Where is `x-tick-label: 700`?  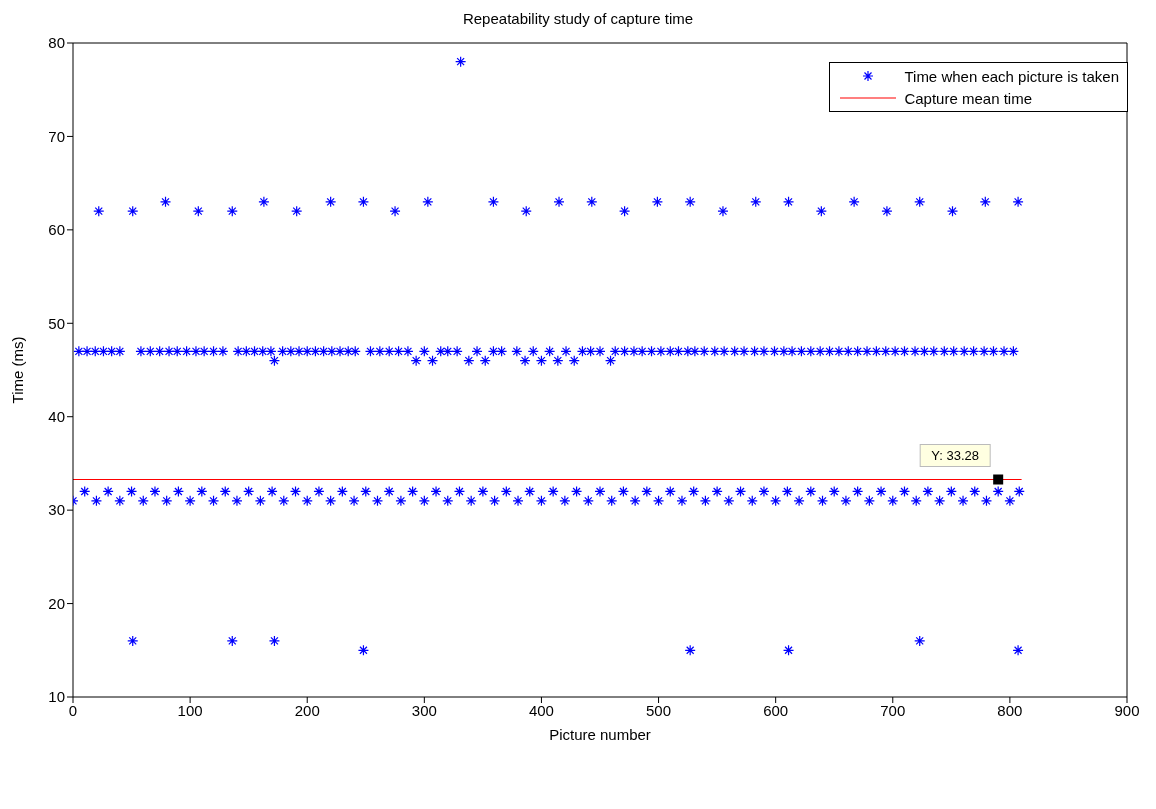
x-tick-label: 700 is located at coordinates (893, 710).